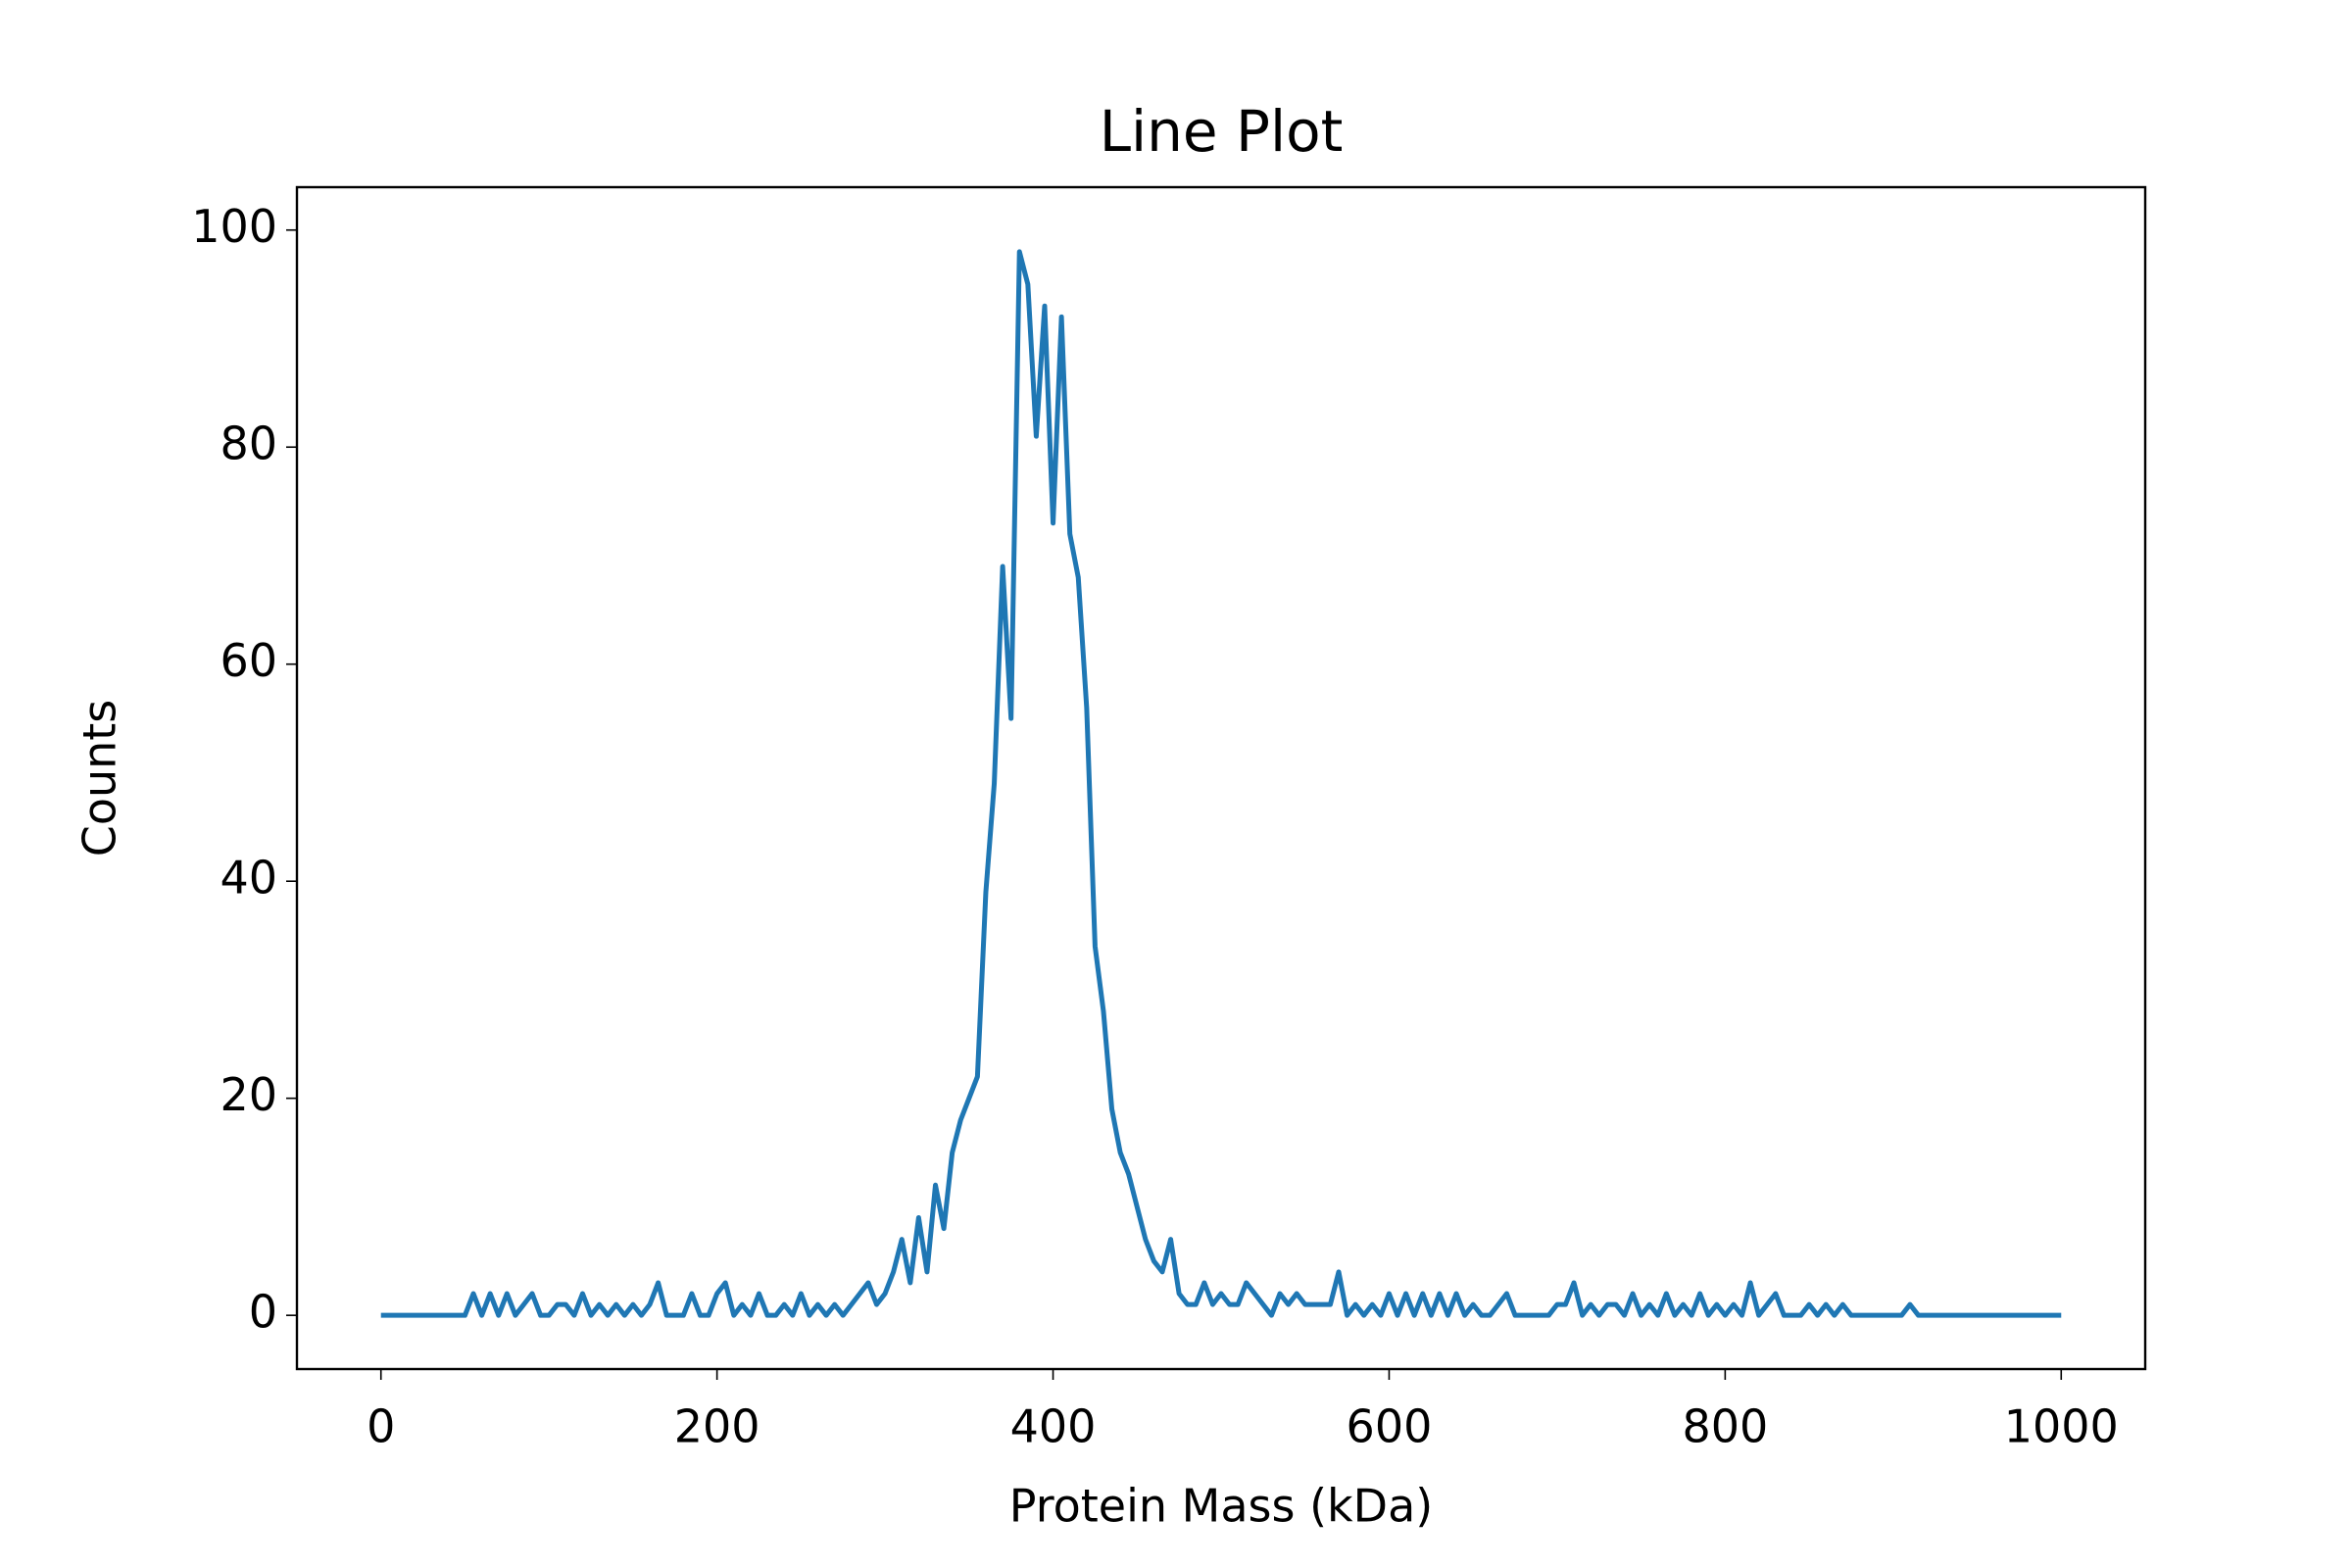  What do you see at coordinates (248, 443) in the screenshot?
I see `y-tick-label: 80` at bounding box center [248, 443].